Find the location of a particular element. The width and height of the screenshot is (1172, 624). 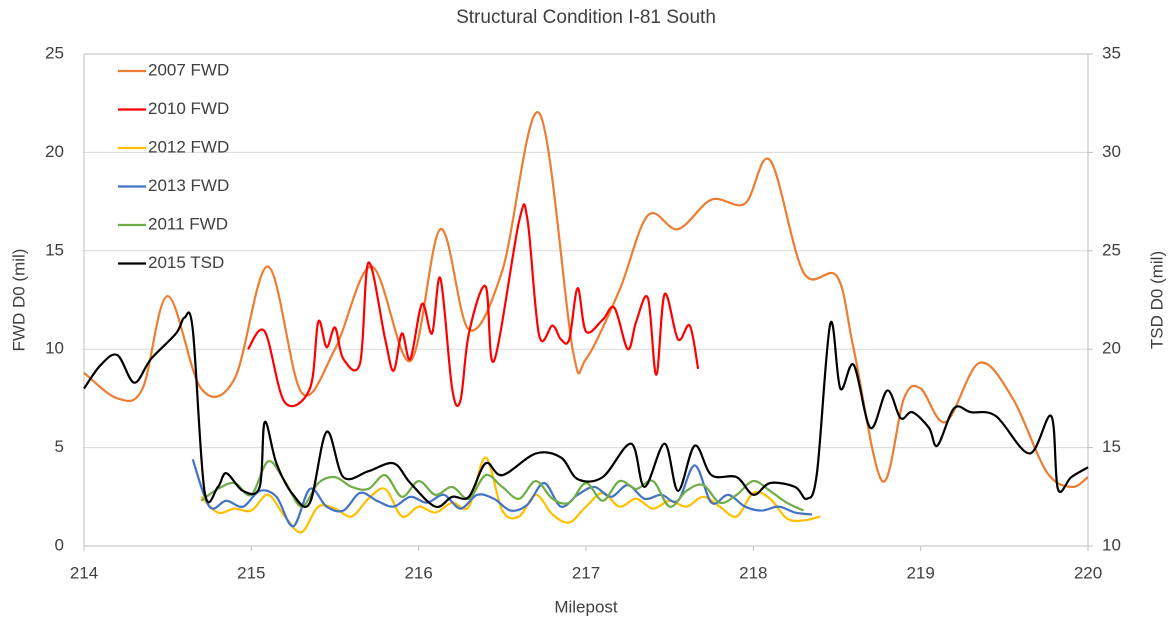

x-tick-label: 216 is located at coordinates (418, 572).